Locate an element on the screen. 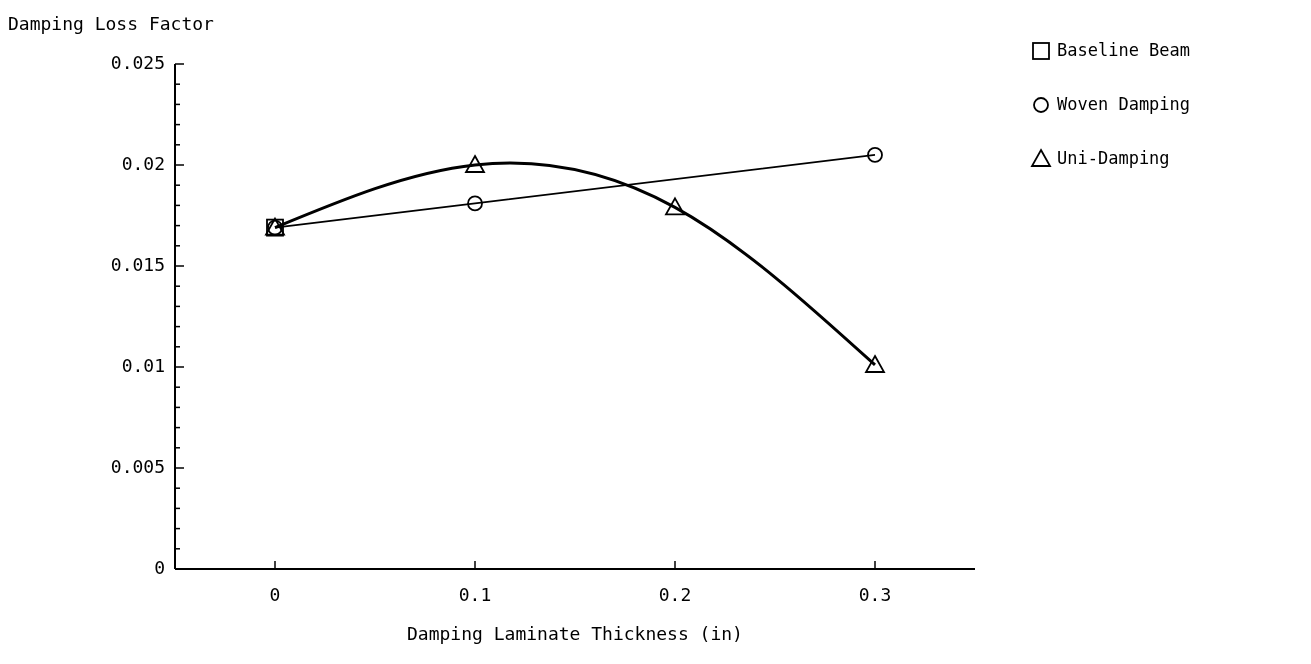 The image size is (1311, 664). legend-label: Woven Damping is located at coordinates (1124, 104).